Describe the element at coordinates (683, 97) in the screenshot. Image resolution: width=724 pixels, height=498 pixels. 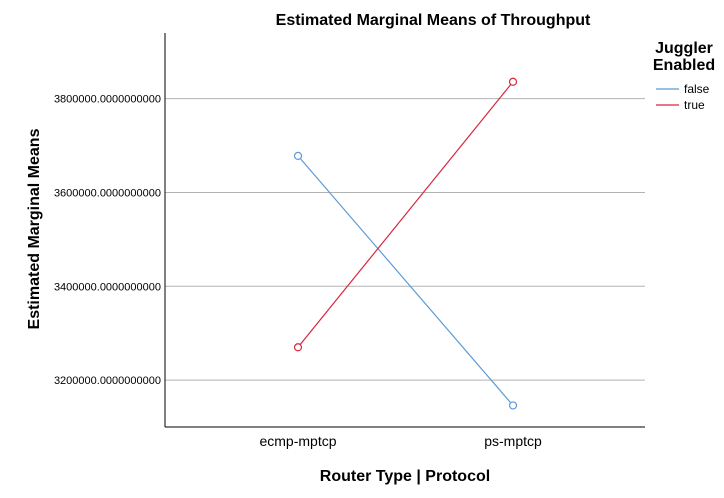
I see `legend-items: false true` at that location.